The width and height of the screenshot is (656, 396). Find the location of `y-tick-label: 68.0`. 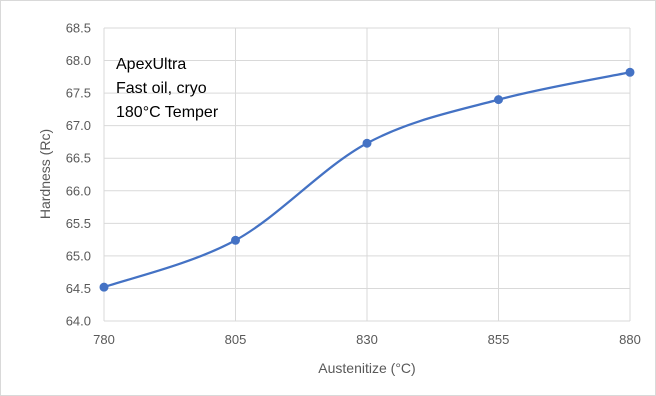

y-tick-label: 68.0 is located at coordinates (78, 60).